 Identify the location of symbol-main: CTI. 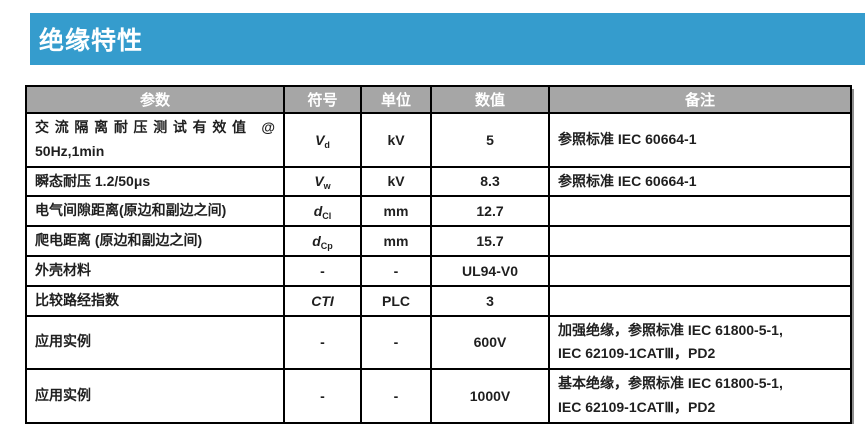
(322, 300).